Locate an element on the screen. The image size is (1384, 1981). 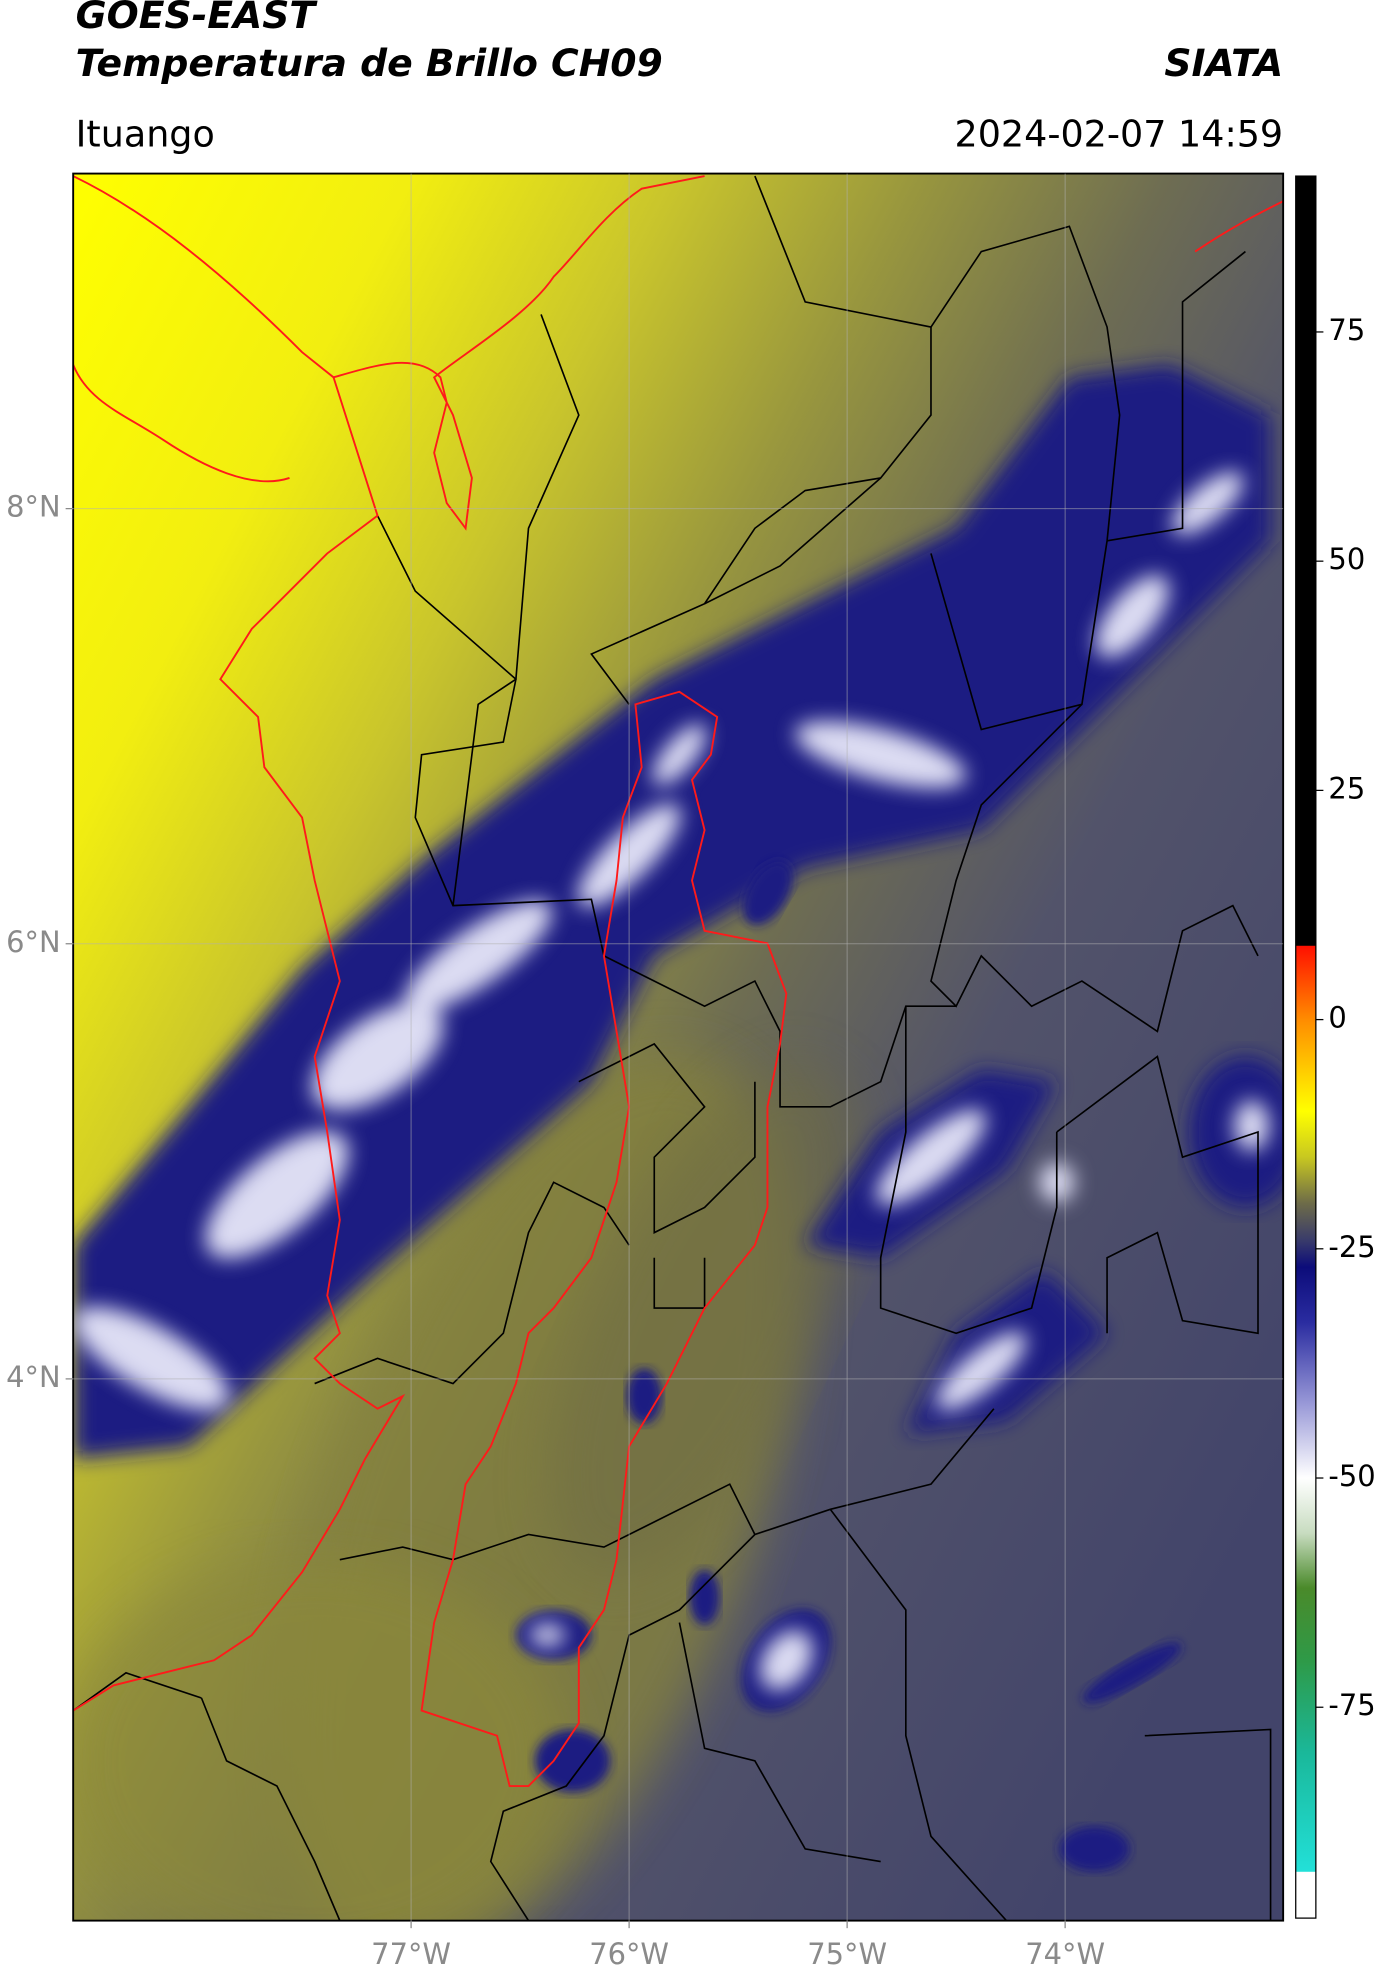
source: SIATA is located at coordinates (1223, 63).